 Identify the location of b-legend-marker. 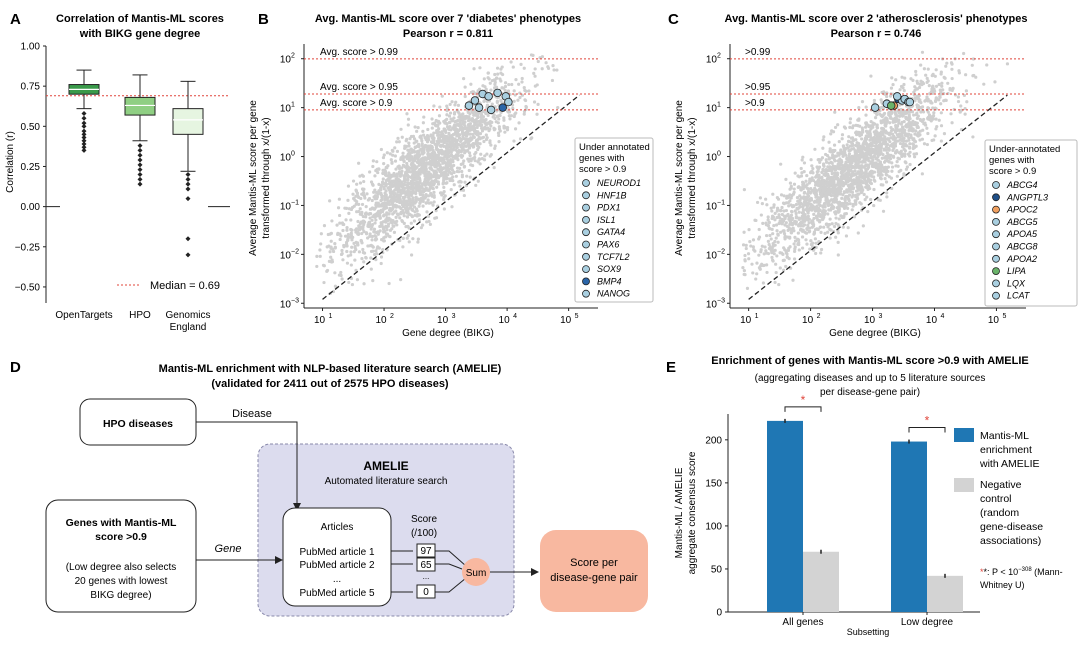
(586, 232).